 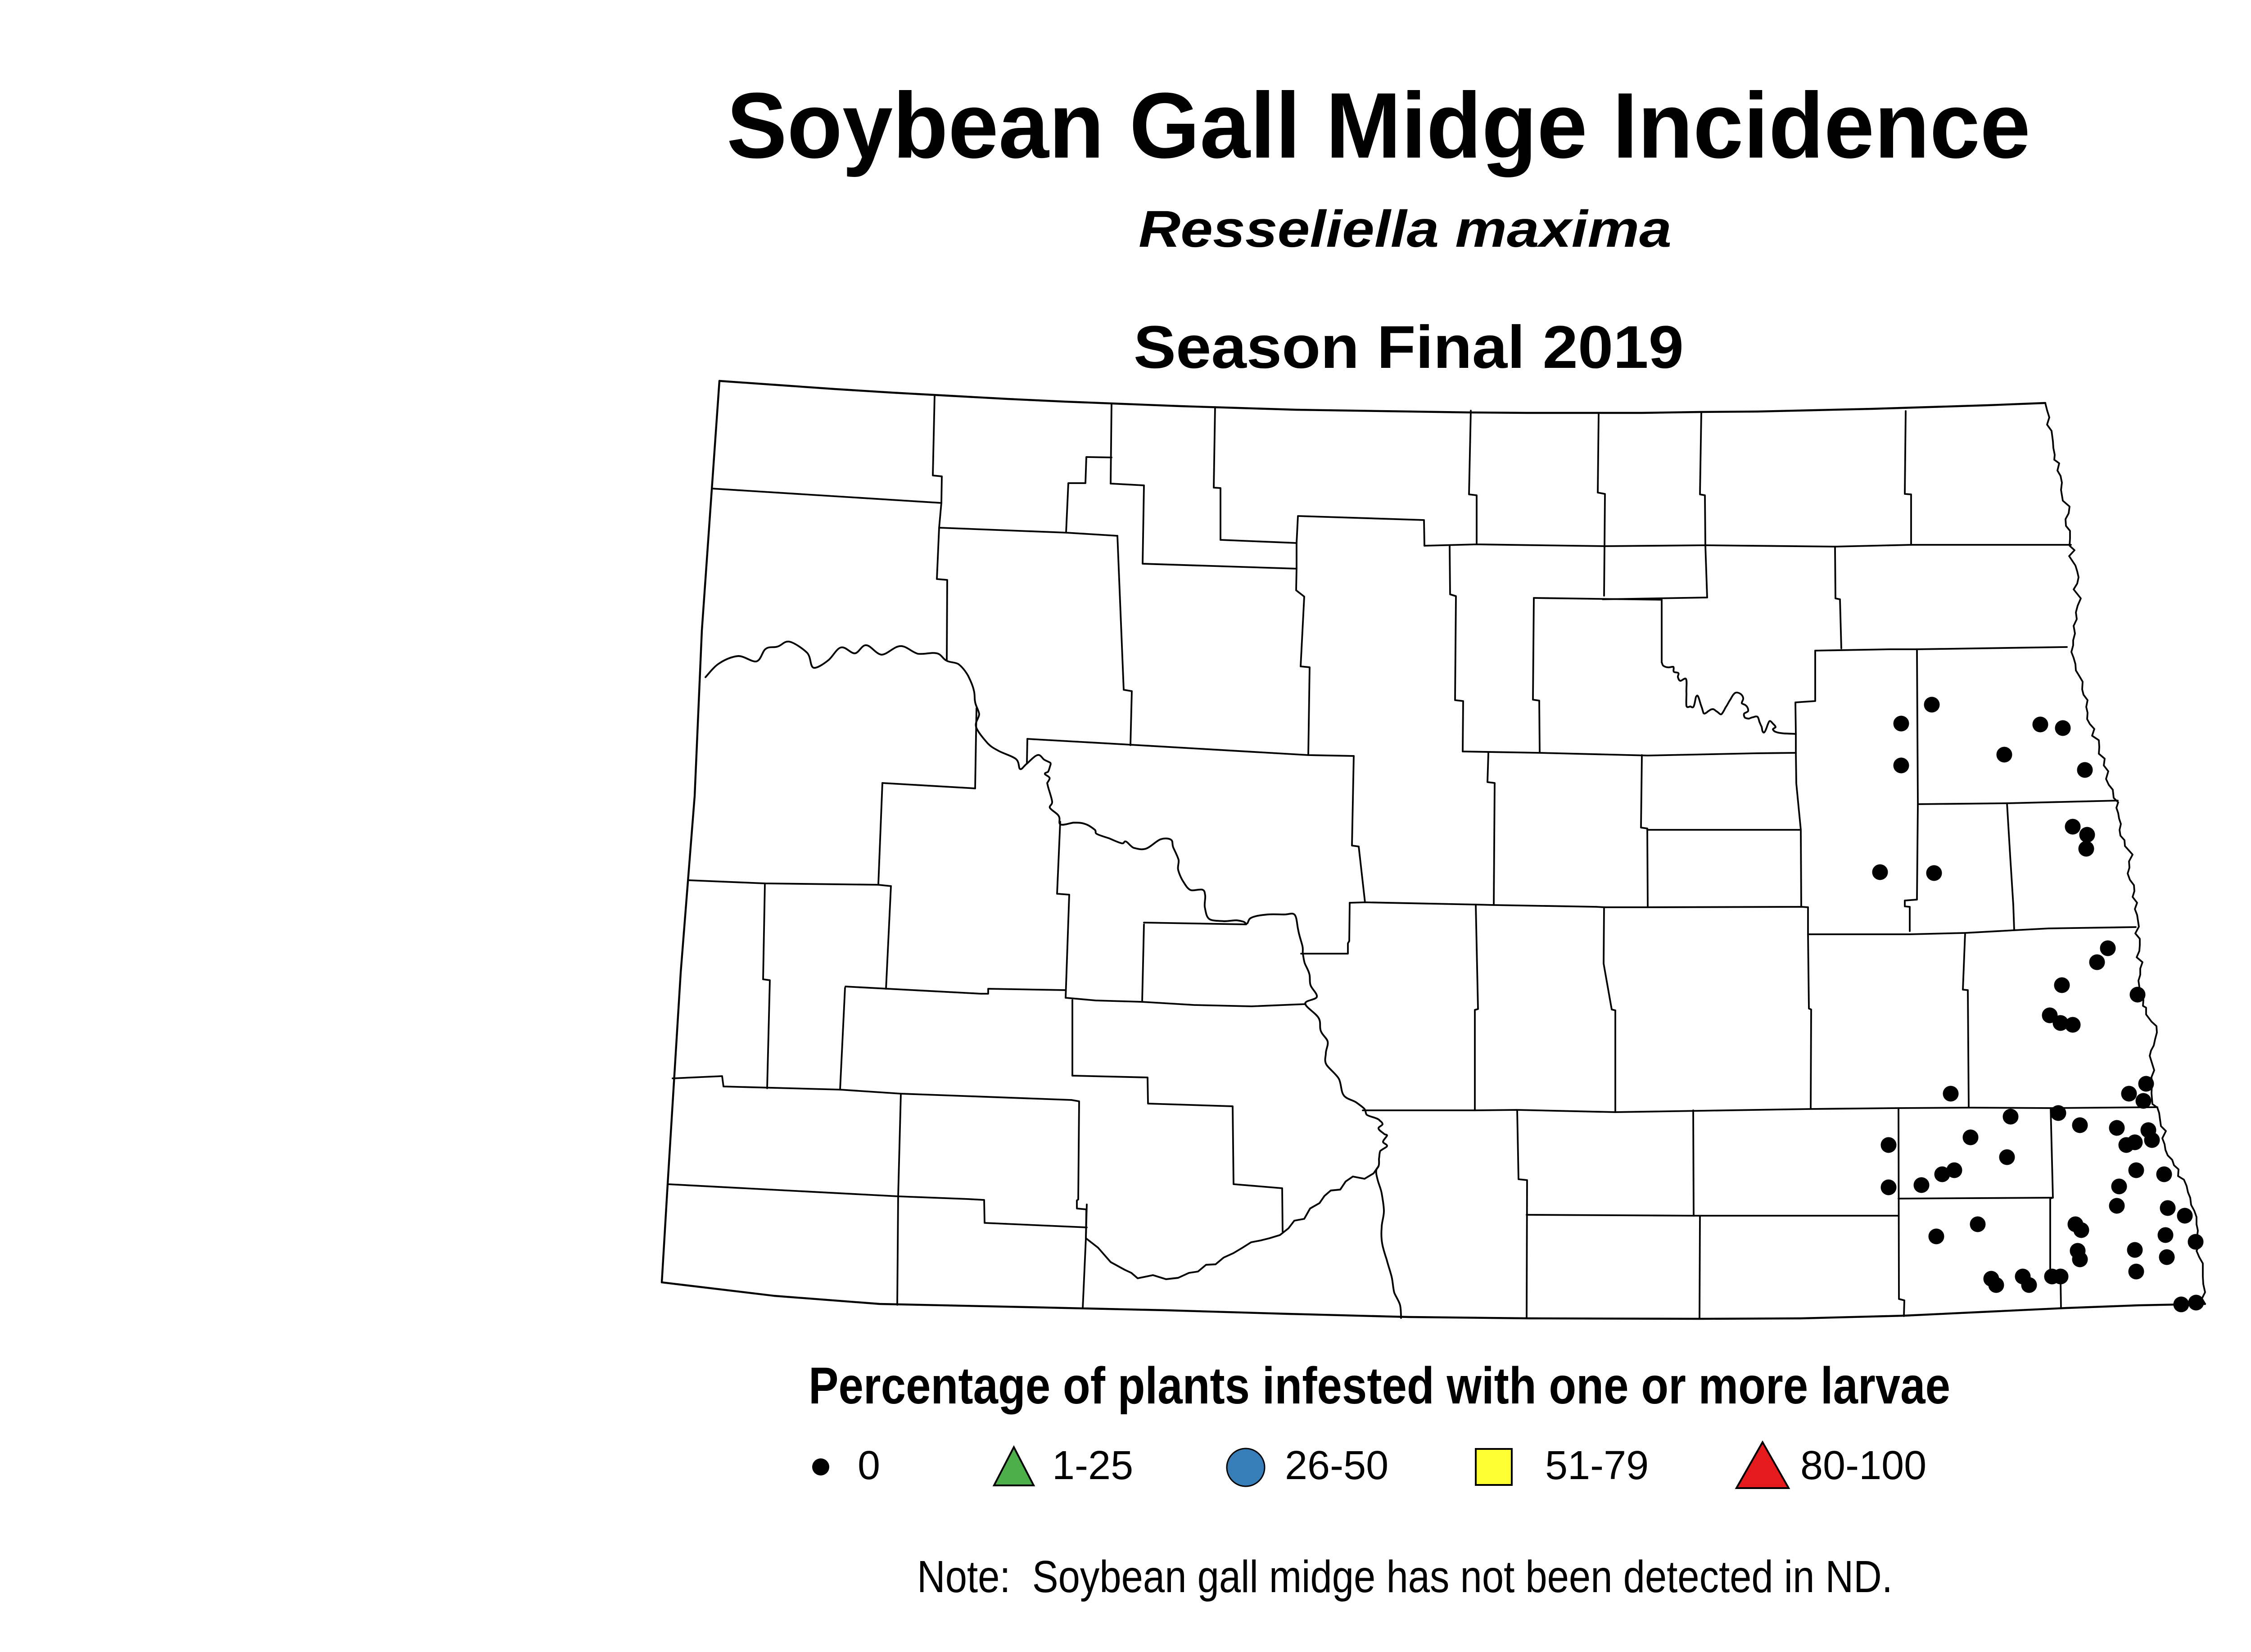 I want to click on svg-text: Resseliella maxima, so click(x=1406, y=229).